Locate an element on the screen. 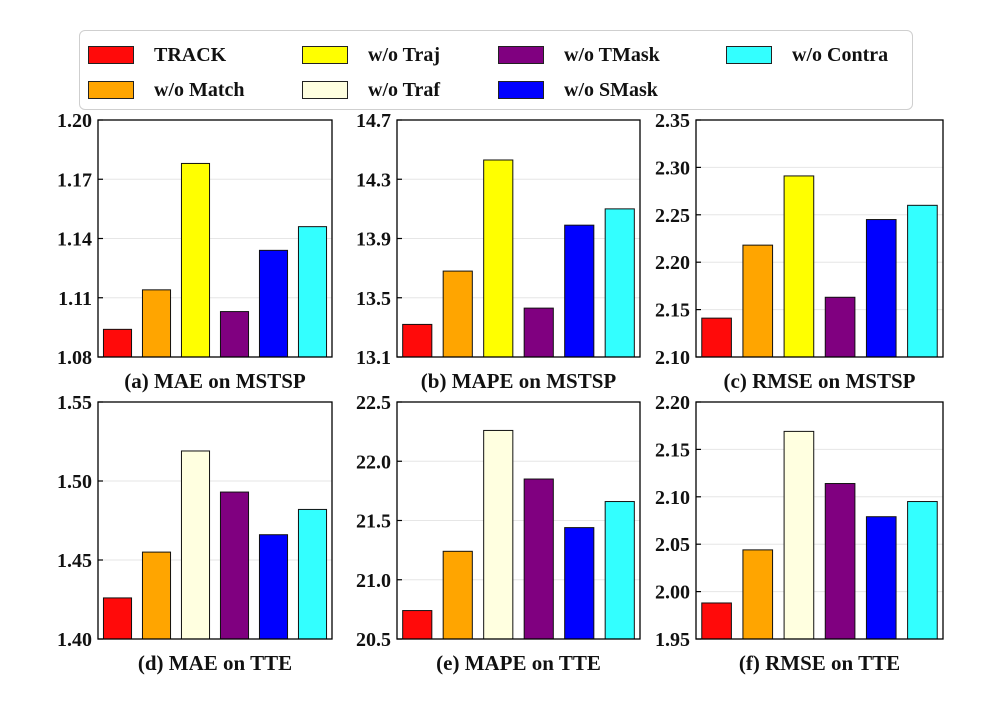  chart-panel: 1.40 1.45 1.50 1.55 TRACK: 1.426 w/o Match is located at coordinates (195, 533).